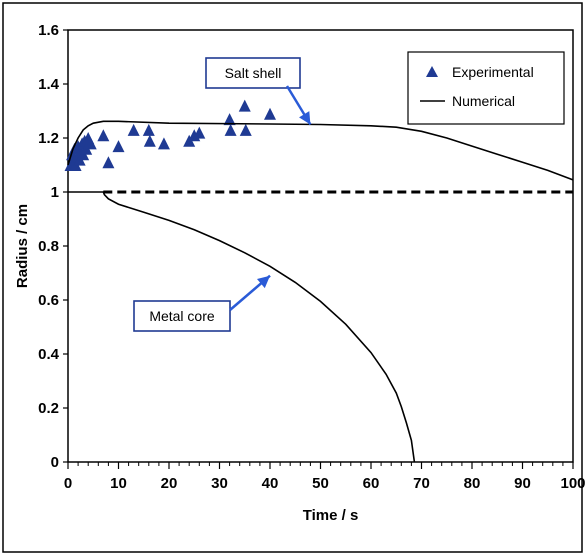 The image size is (585, 560). Describe the element at coordinates (270, 483) in the screenshot. I see `x-tick-label: 40` at that location.